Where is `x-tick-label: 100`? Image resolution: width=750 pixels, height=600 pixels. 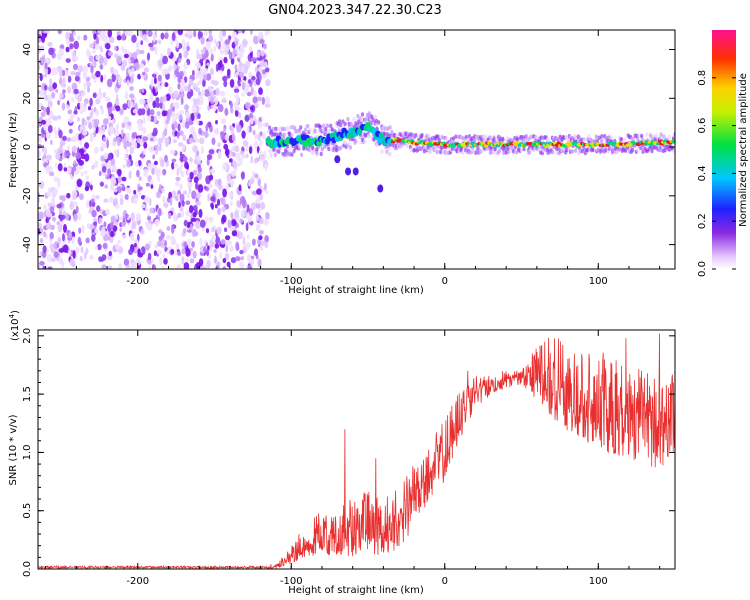 x-tick-label: 100 is located at coordinates (598, 581).